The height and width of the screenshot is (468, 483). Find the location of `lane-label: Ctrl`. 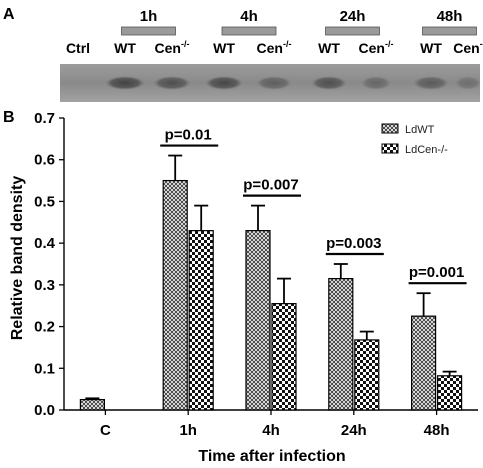

lane-label: Ctrl is located at coordinates (78, 48).